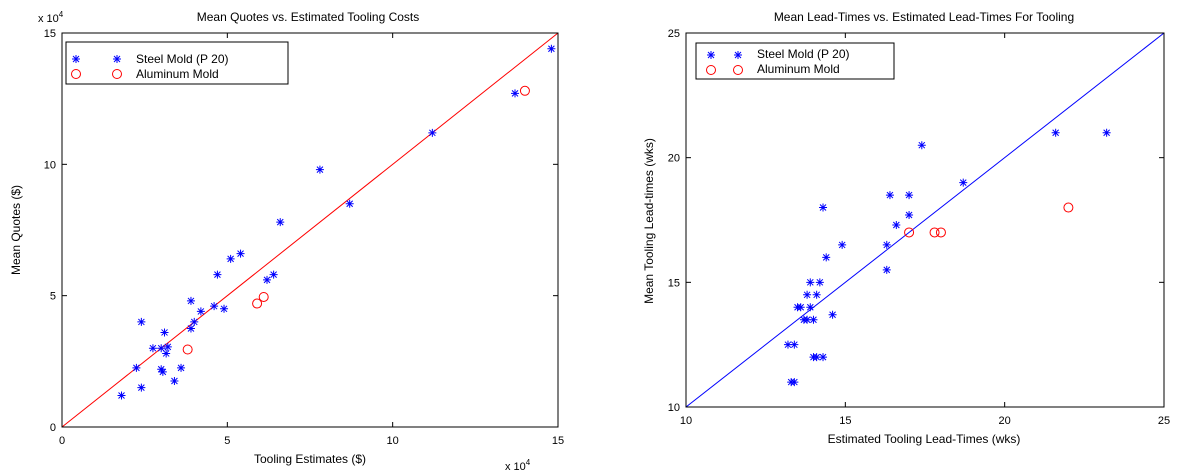 The height and width of the screenshot is (474, 1179). What do you see at coordinates (674, 34) in the screenshot?
I see `y-tick-label: 25` at bounding box center [674, 34].